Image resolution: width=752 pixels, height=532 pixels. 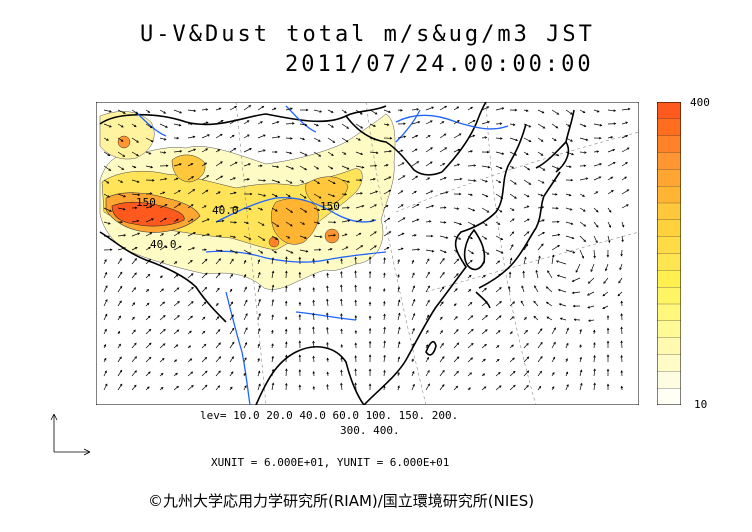 I want to click on lena-river, so click(x=408, y=126).